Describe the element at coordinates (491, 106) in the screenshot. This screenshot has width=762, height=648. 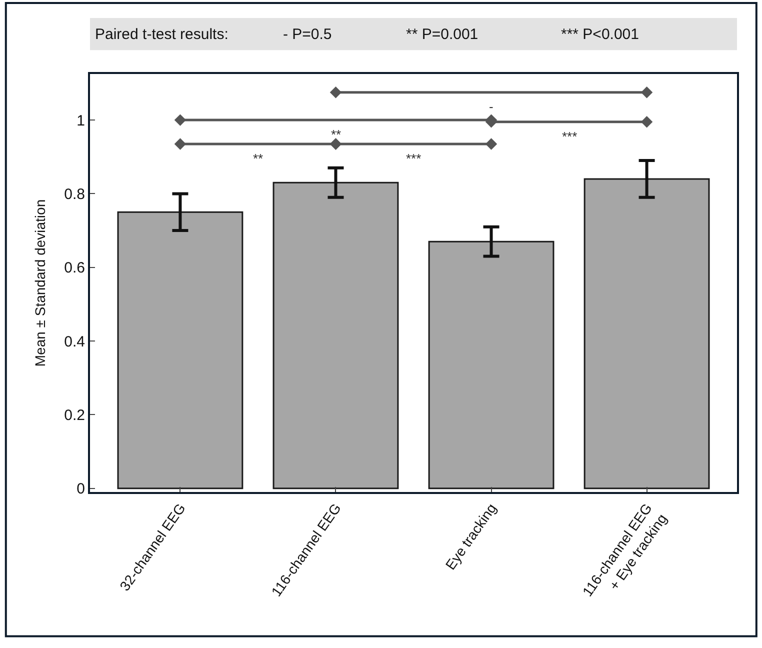
I see `annotation: -` at that location.